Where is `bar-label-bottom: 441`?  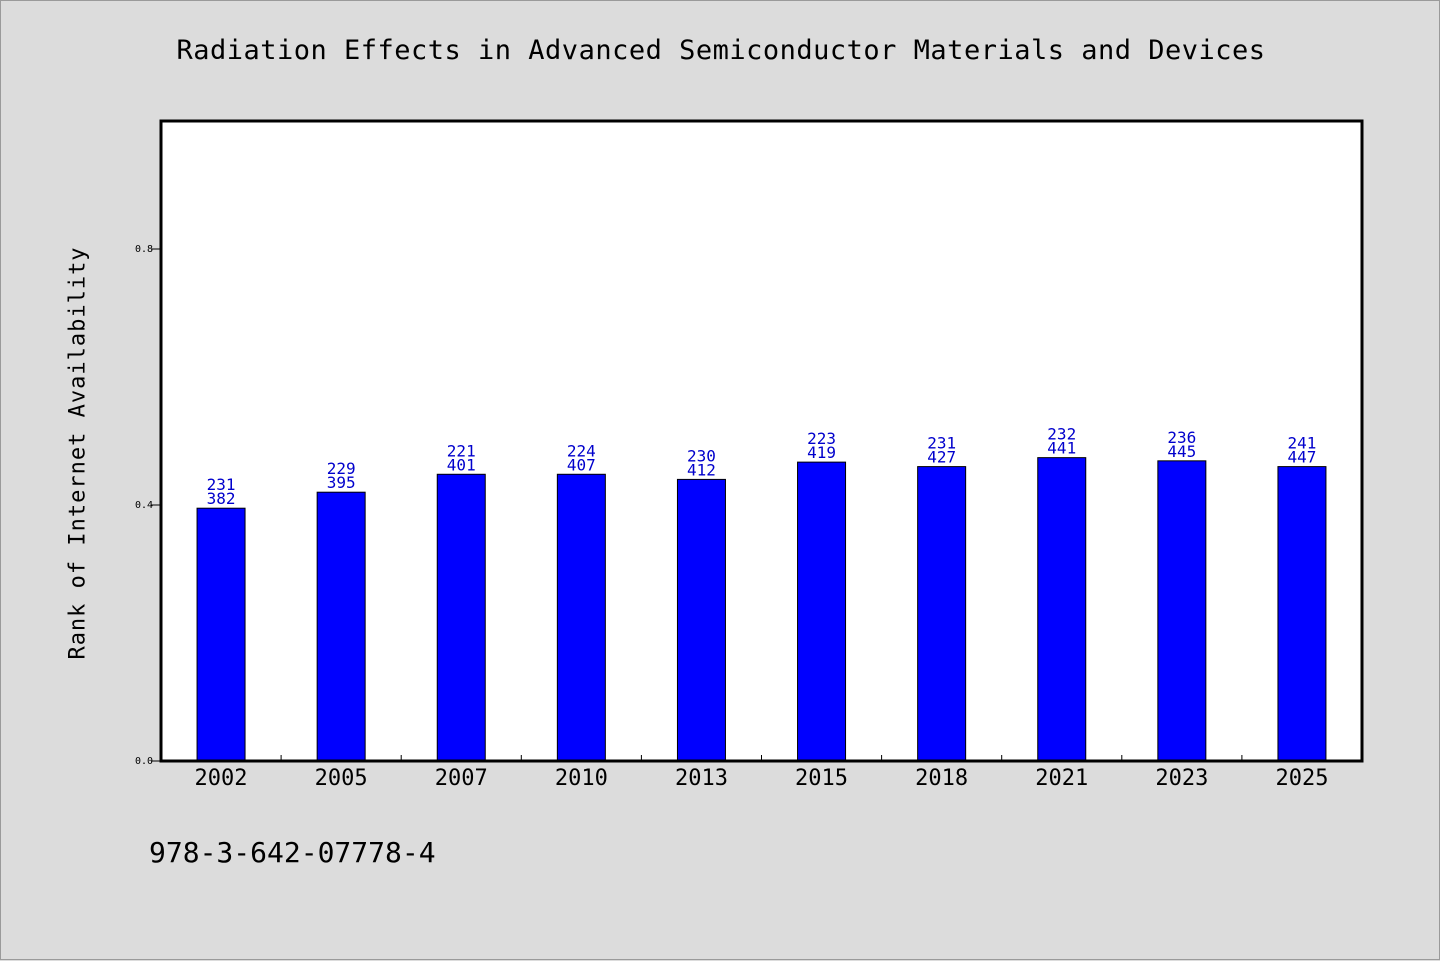 bar-label-bottom: 441 is located at coordinates (1061, 448).